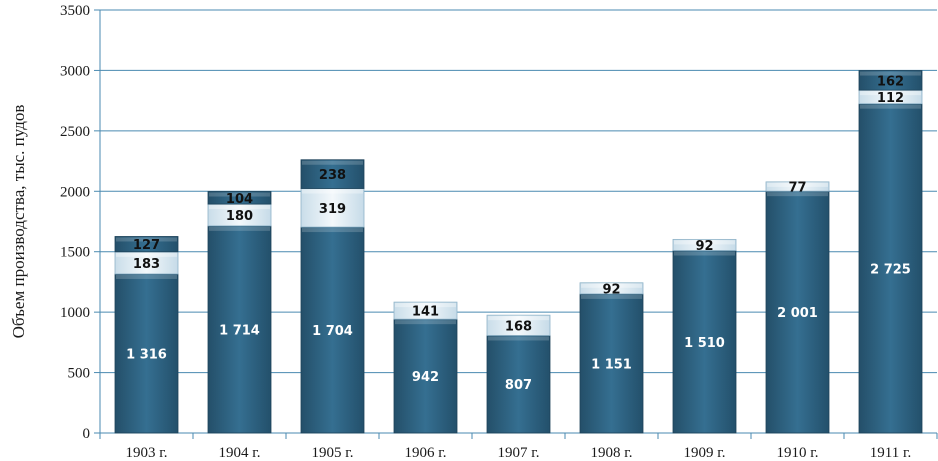  I want to click on x-tick-label: 1905 г., so click(333, 453).